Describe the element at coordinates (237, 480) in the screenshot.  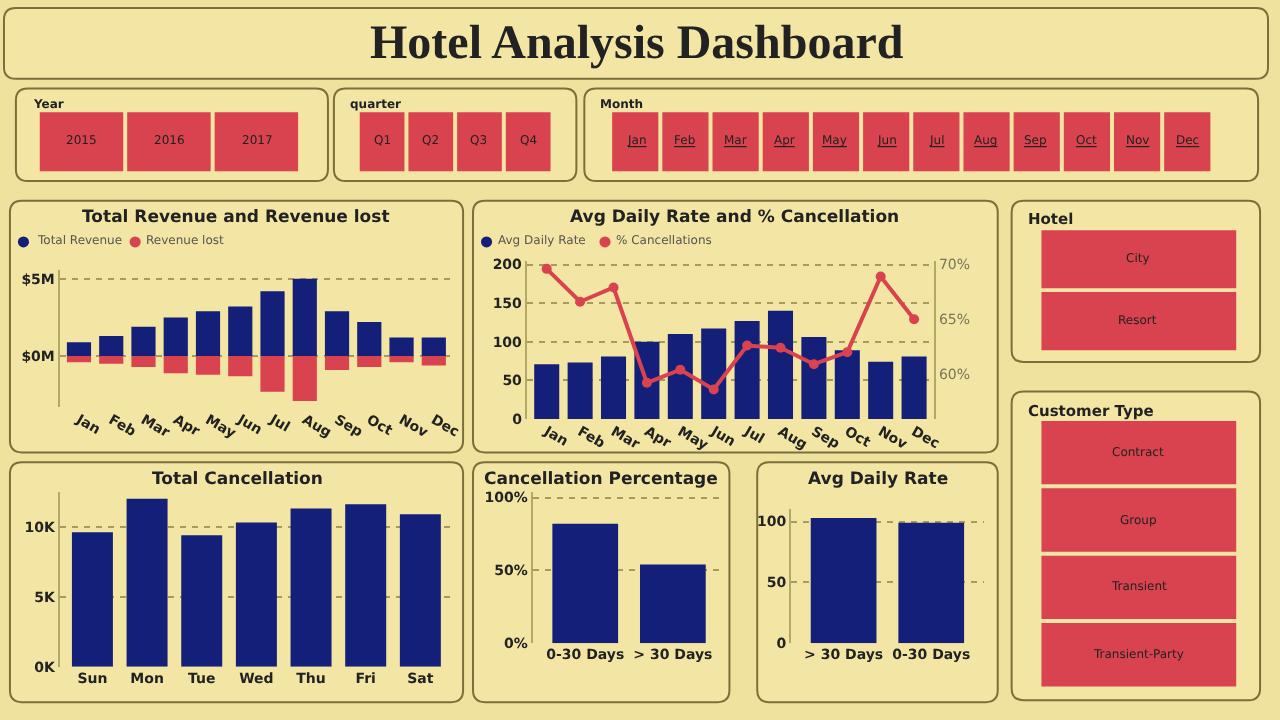
I see `chart-title: Total Cancellation` at that location.